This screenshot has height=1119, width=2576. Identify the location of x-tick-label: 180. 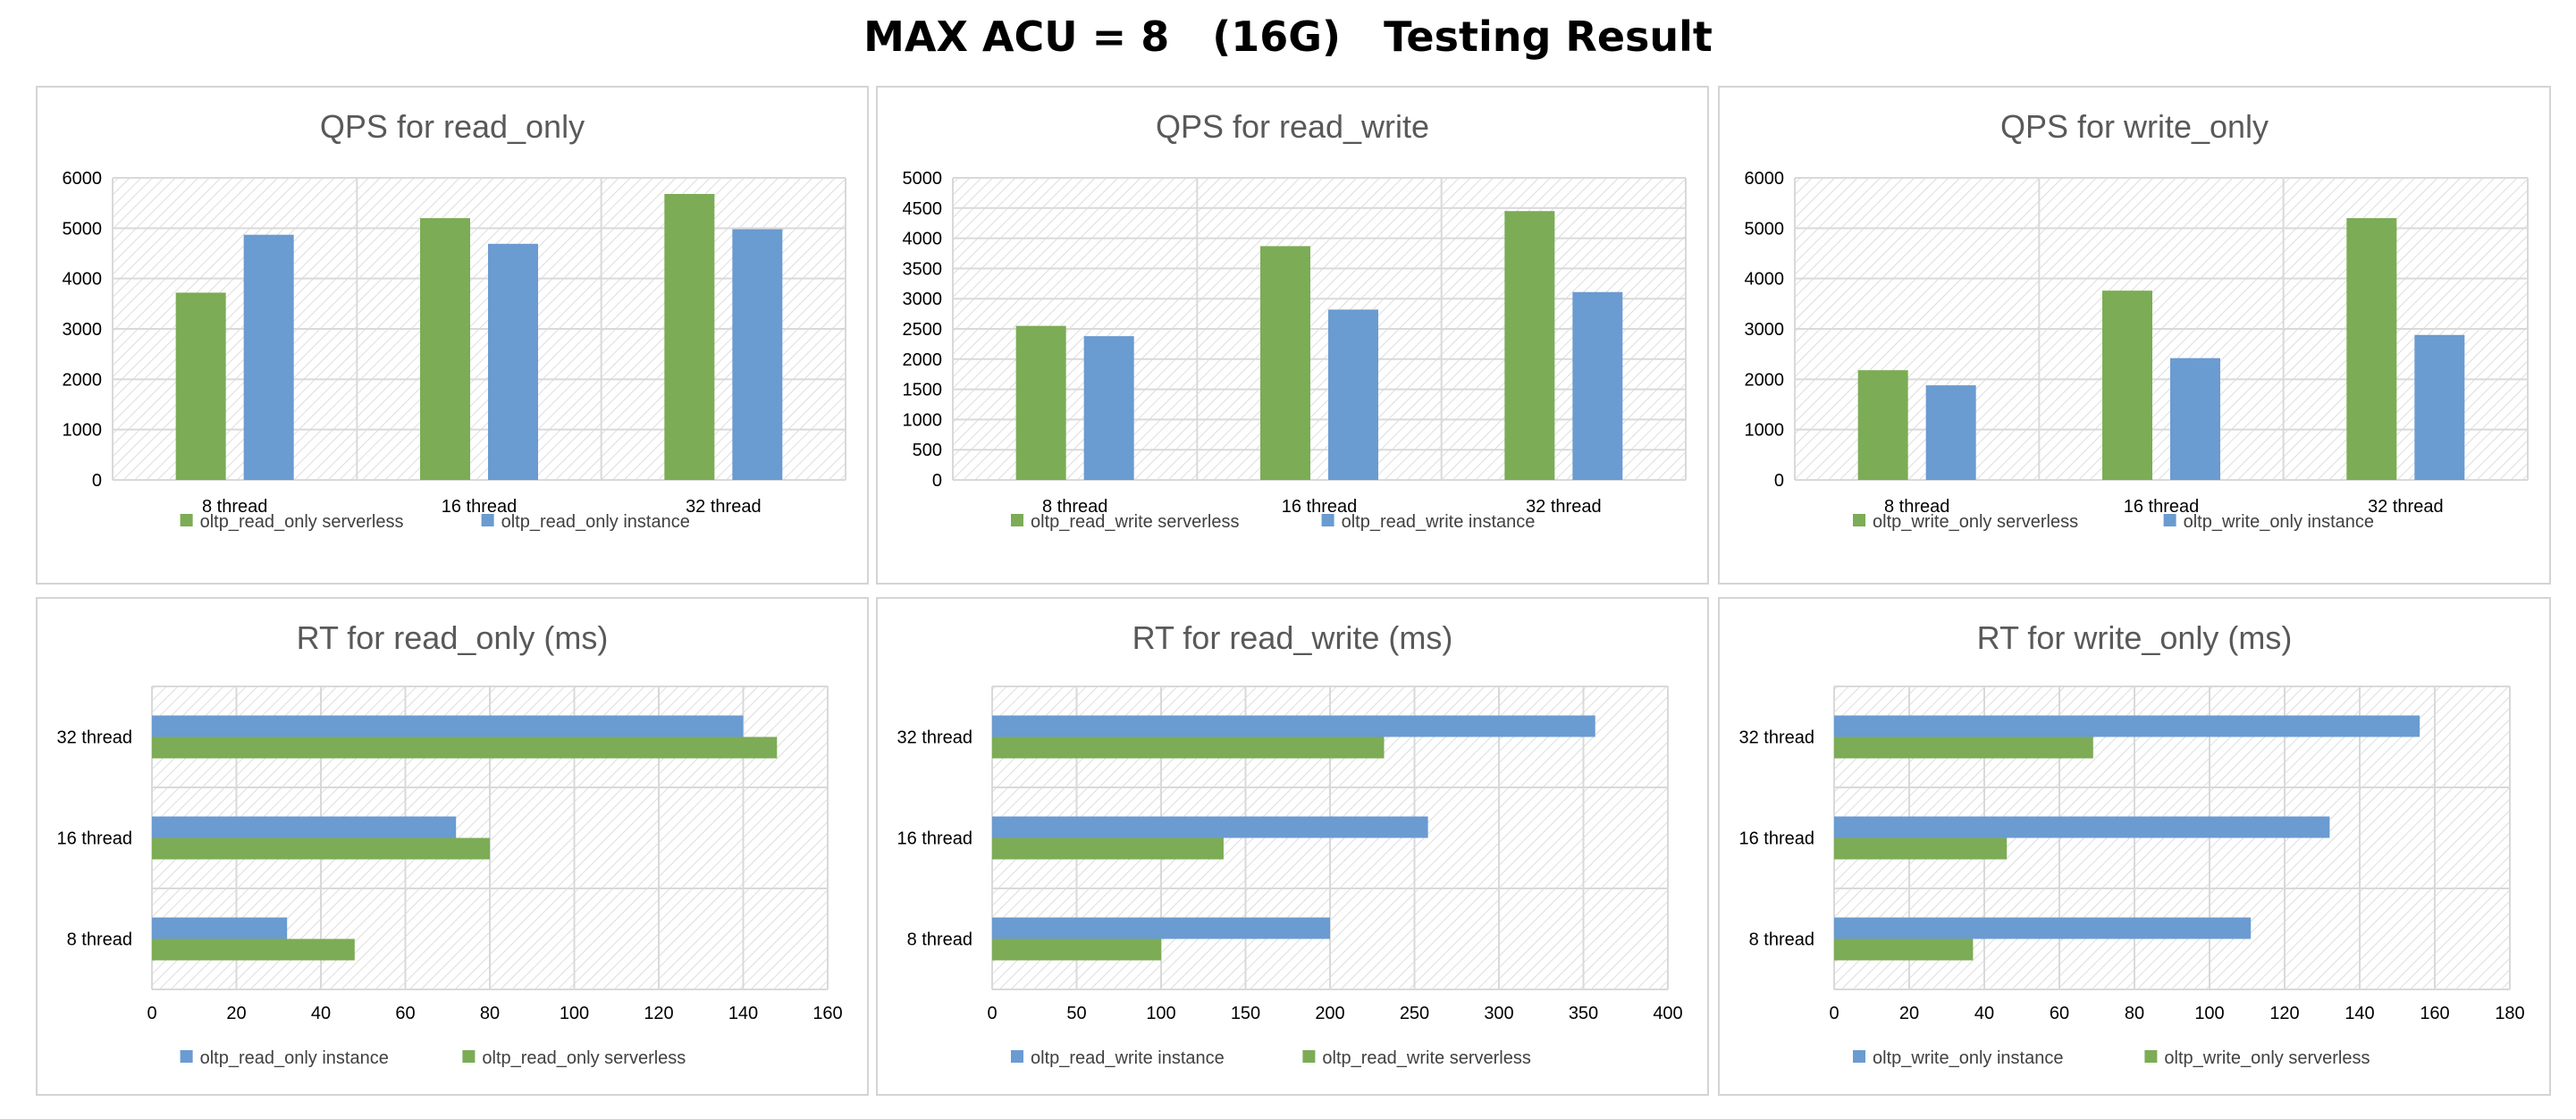
(2510, 1013).